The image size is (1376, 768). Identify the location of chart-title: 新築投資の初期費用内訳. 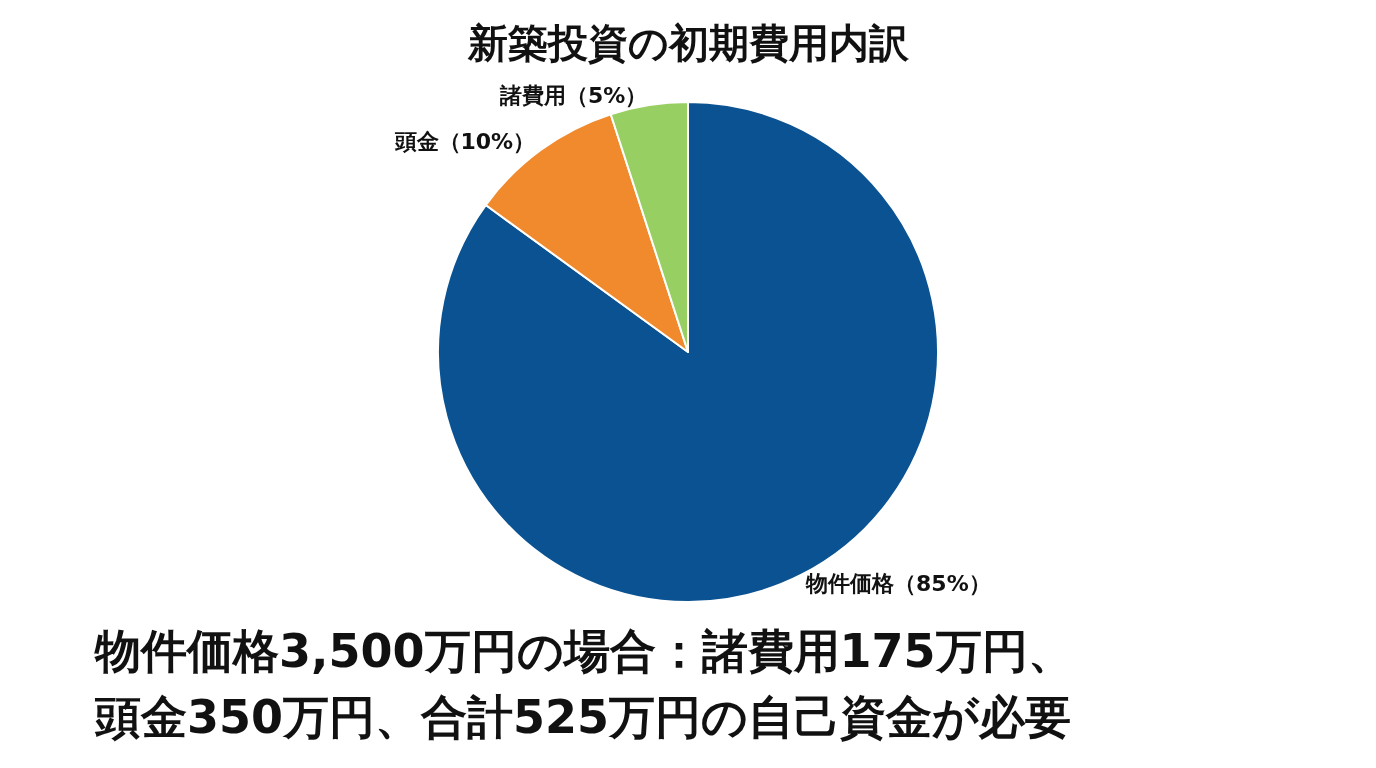
(688, 43).